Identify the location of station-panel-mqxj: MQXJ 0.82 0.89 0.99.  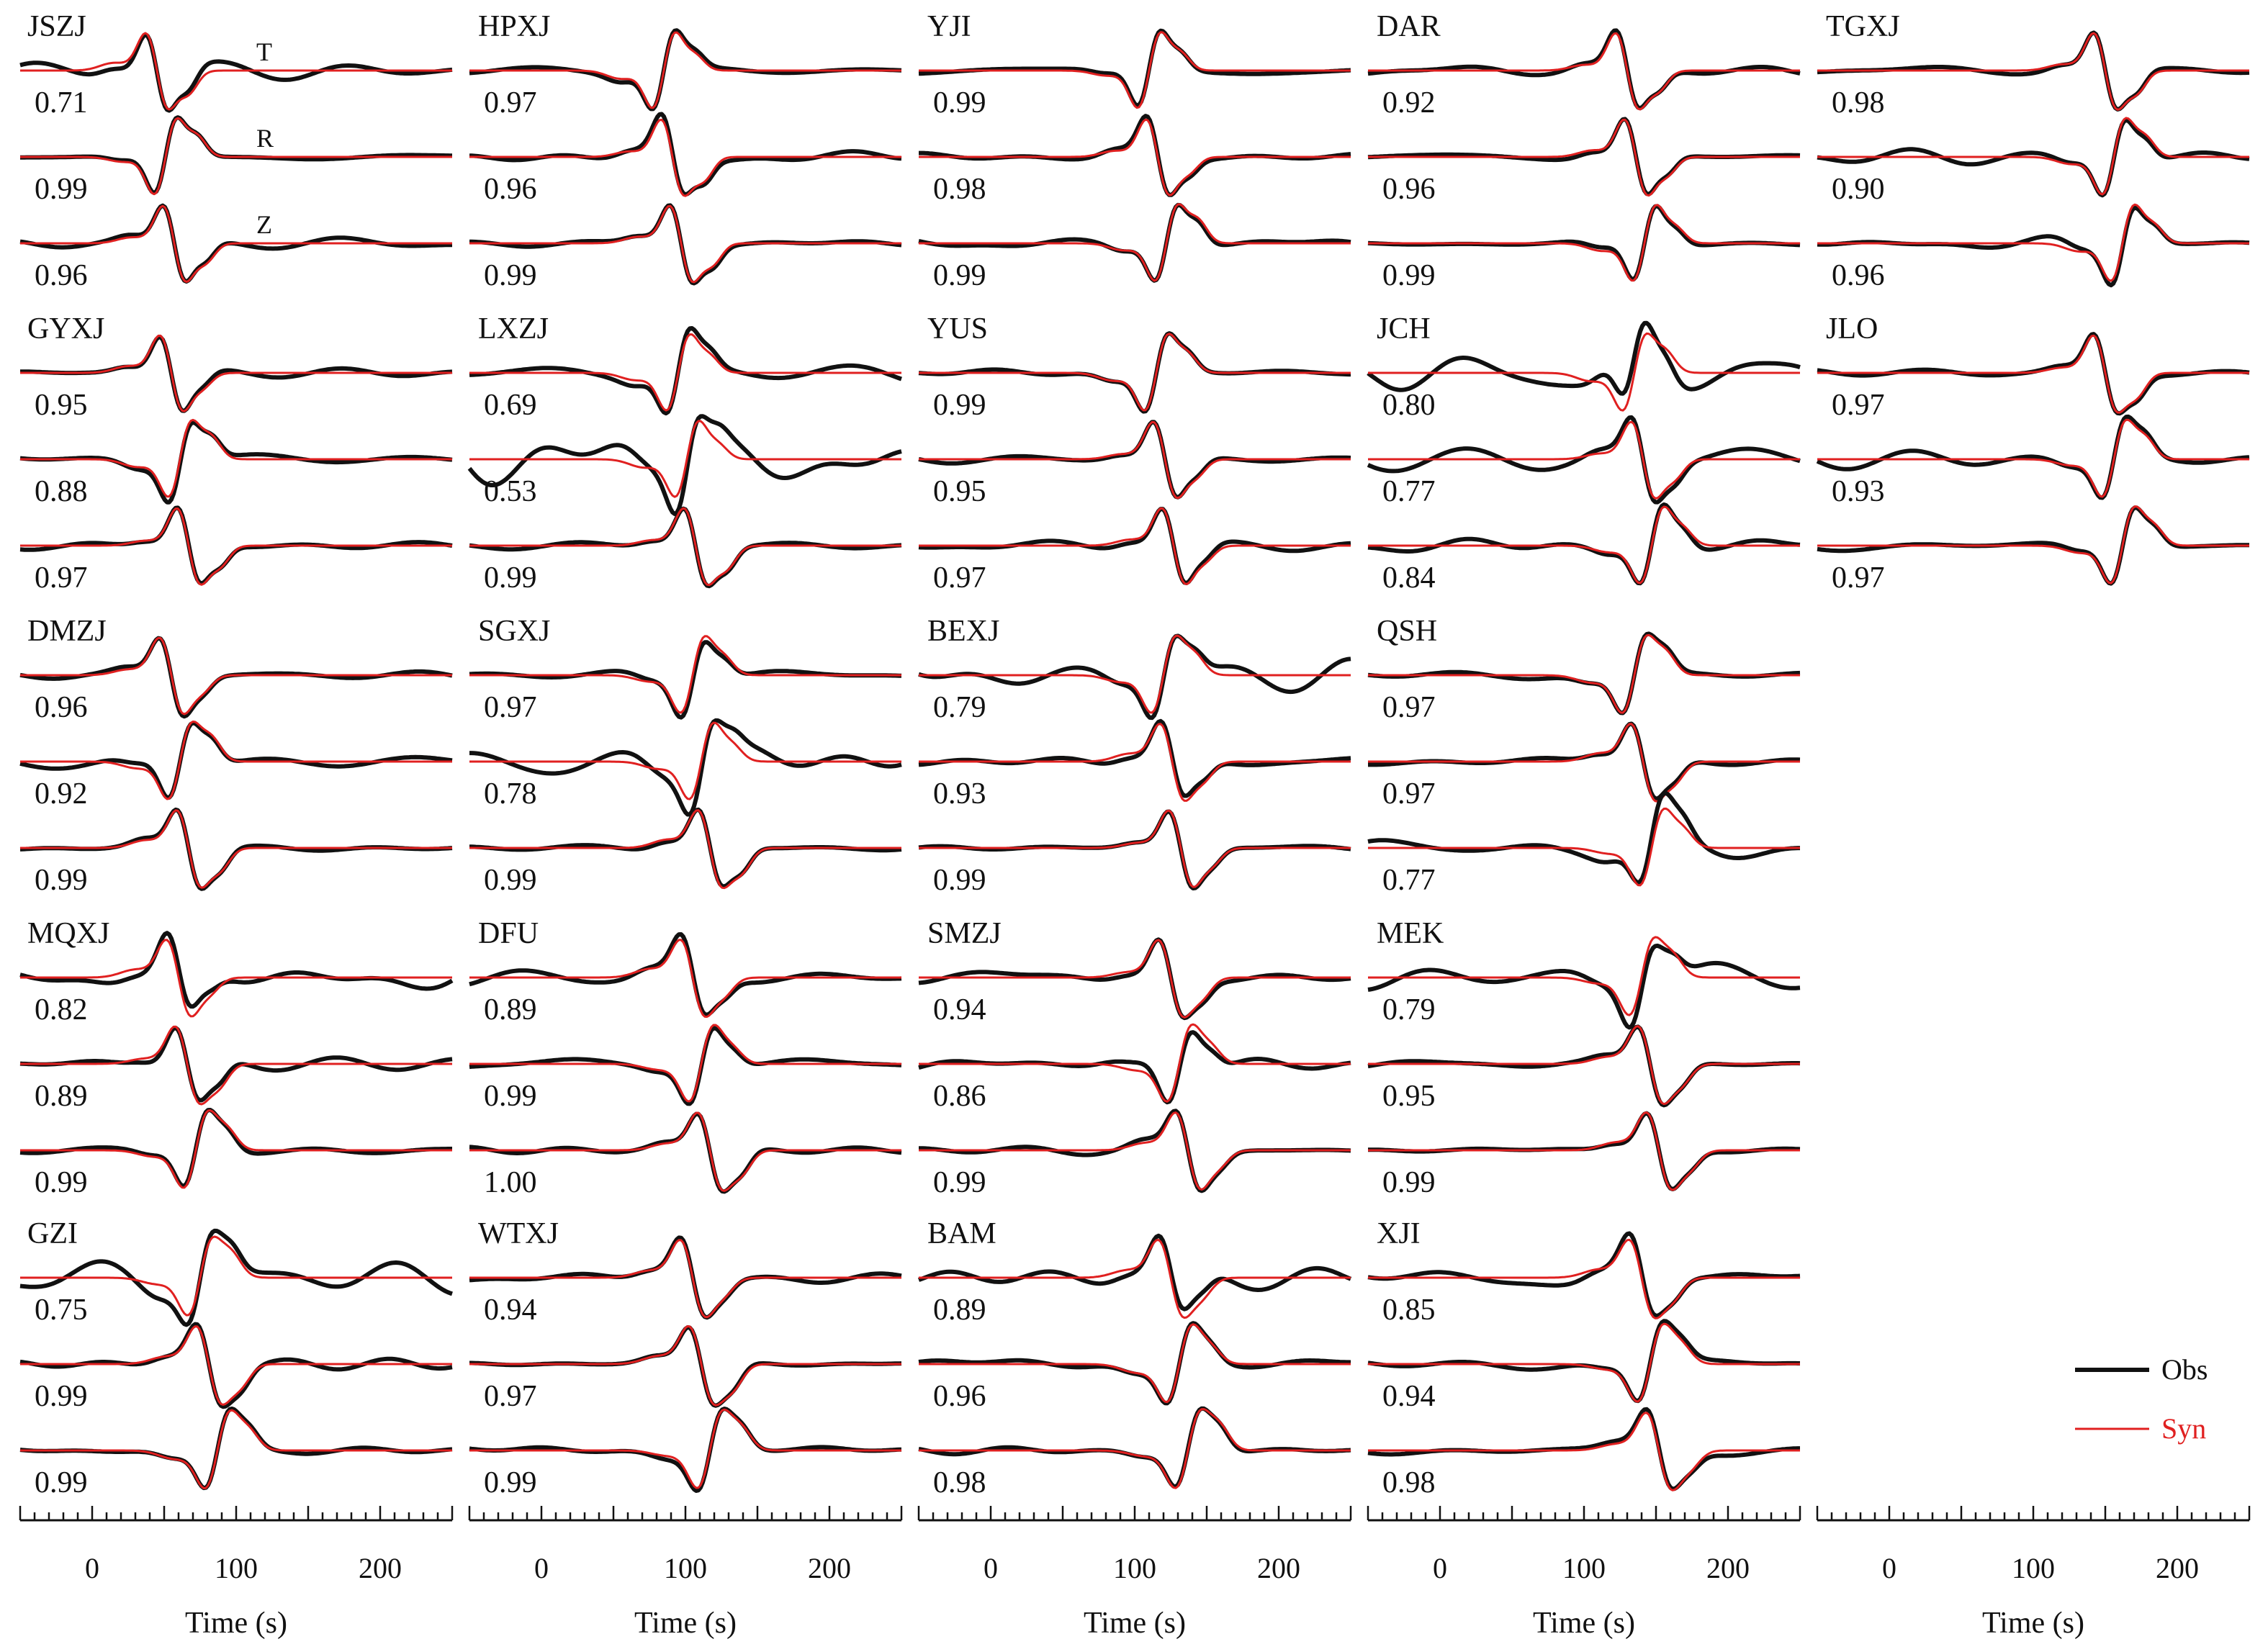
(236, 1058).